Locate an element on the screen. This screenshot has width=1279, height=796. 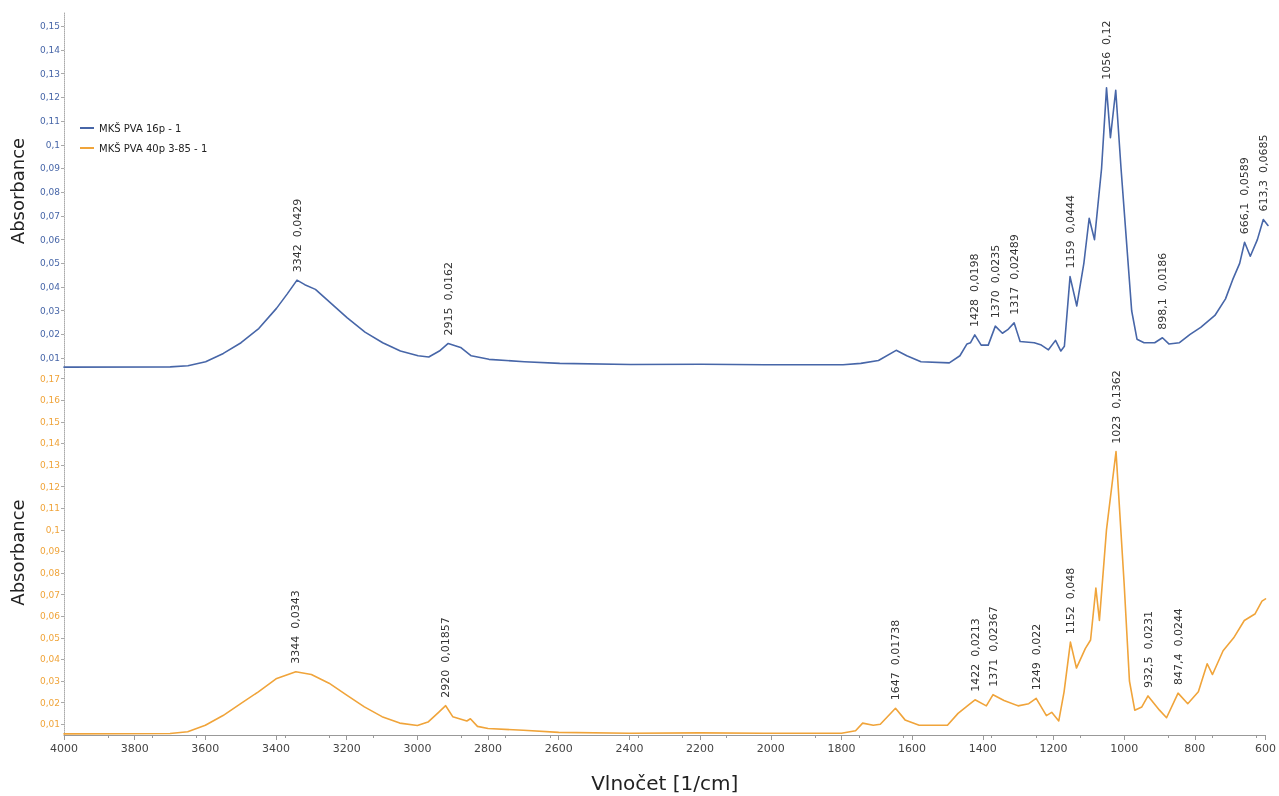
x-tick-label: 3400 is located at coordinates (276, 748).